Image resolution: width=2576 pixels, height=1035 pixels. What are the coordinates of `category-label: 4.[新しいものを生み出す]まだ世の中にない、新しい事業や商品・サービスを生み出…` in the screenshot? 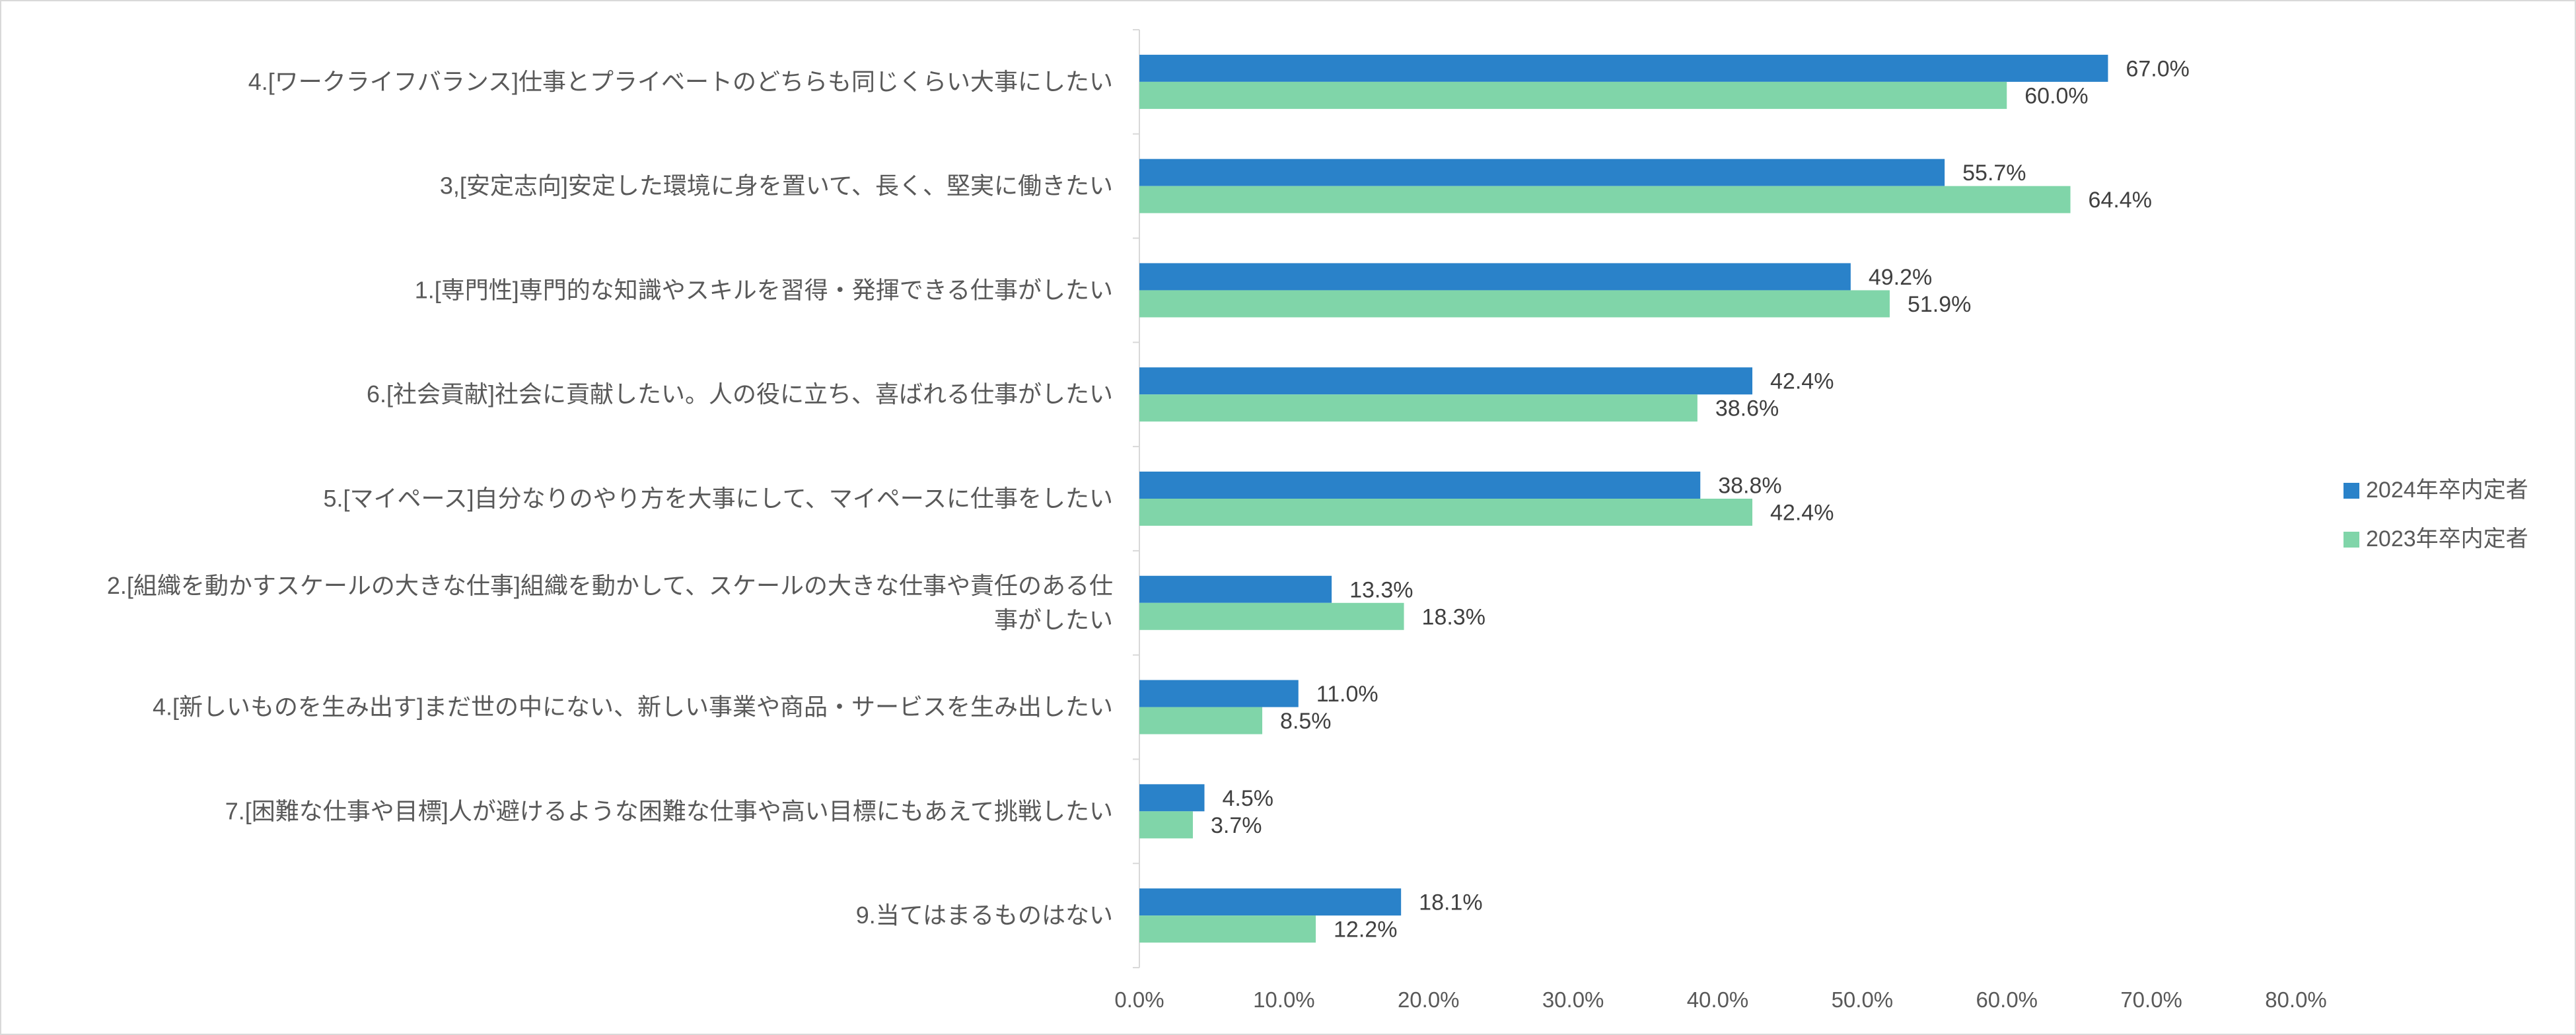 It's located at (633, 707).